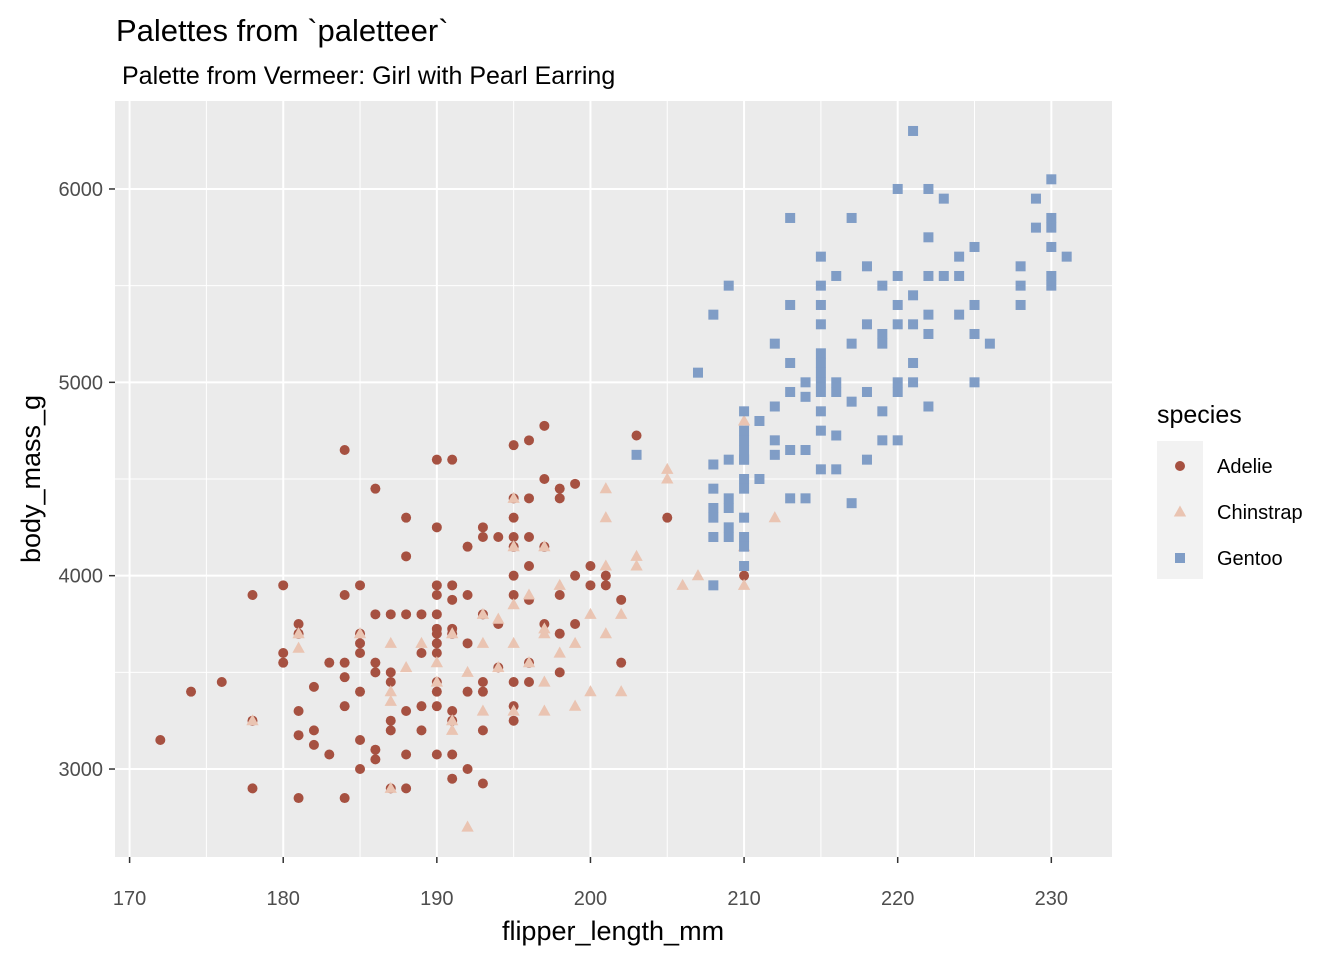 The image size is (1344, 960). I want to click on y-axis: 3000 4000 5000 6000, so click(87, 480).